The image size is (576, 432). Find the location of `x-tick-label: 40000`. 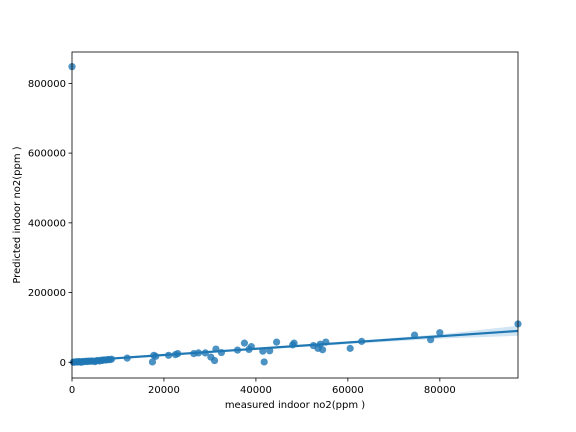

x-tick-label: 40000 is located at coordinates (256, 390).